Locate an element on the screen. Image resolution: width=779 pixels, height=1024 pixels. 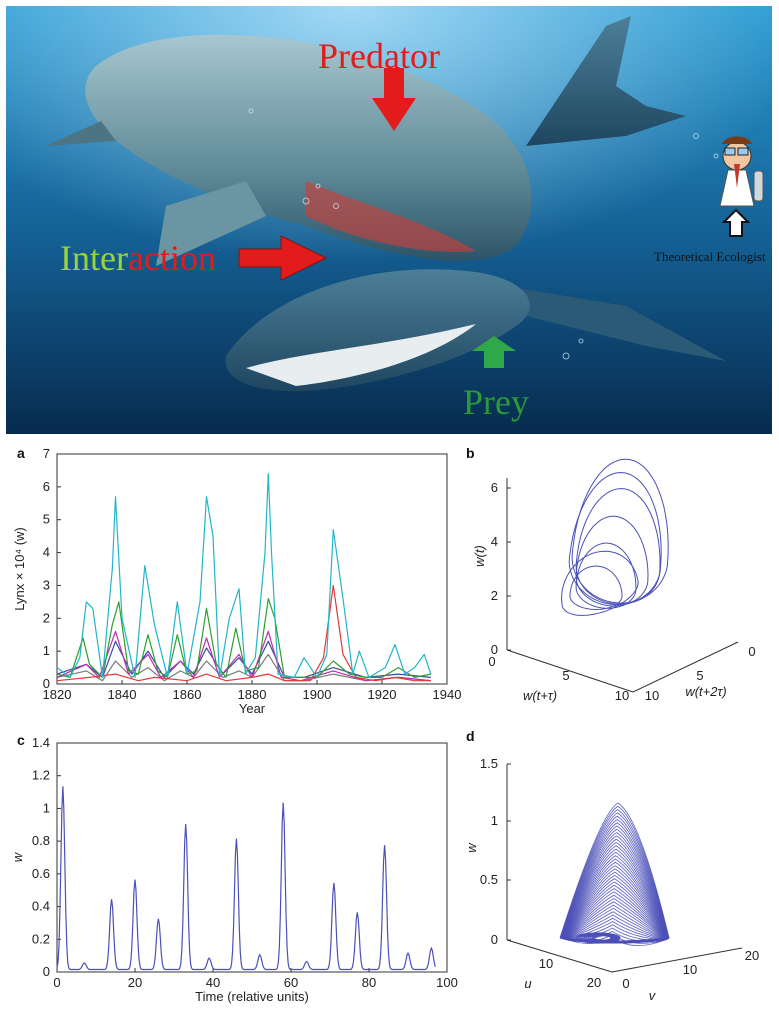
x-tick-label: 10 is located at coordinates (622, 695).